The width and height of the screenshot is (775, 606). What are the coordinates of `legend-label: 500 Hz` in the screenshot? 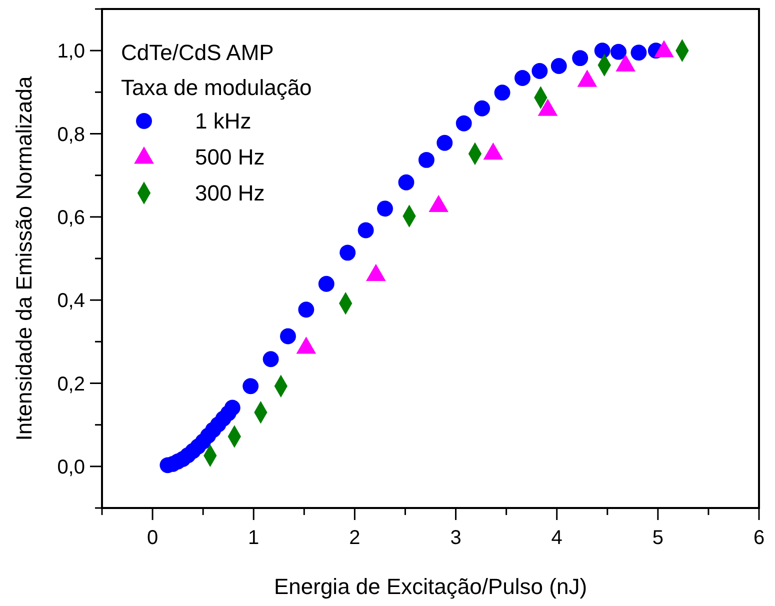 It's located at (230, 157).